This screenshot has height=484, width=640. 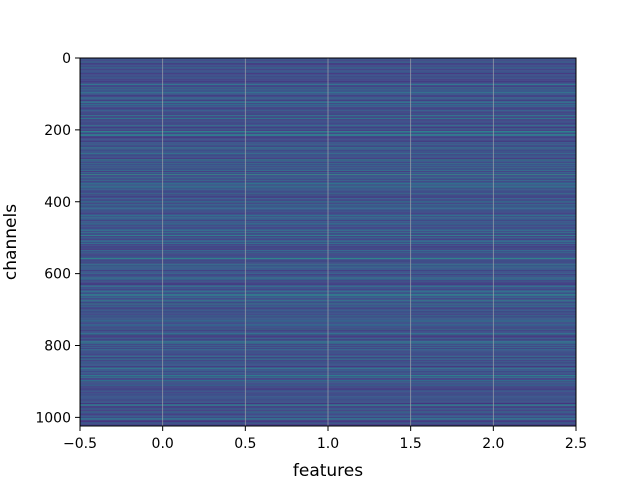 What do you see at coordinates (576, 444) in the screenshot?
I see `x-tick-label: 2.5` at bounding box center [576, 444].